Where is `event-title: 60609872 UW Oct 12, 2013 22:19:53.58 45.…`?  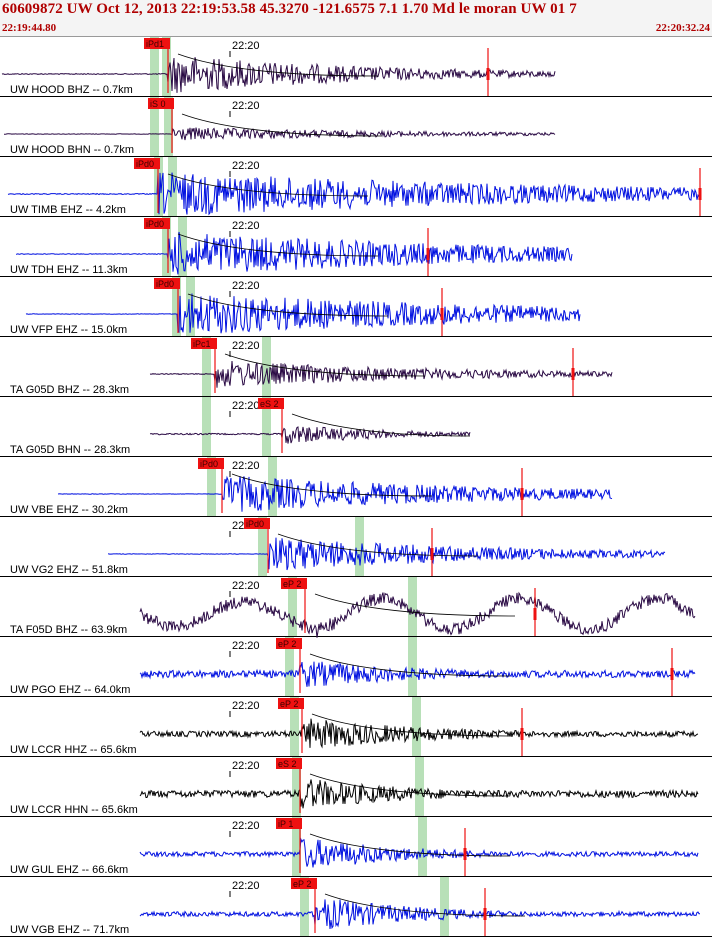 event-title: 60609872 UW Oct 12, 2013 22:19:53.58 45.… is located at coordinates (289, 9).